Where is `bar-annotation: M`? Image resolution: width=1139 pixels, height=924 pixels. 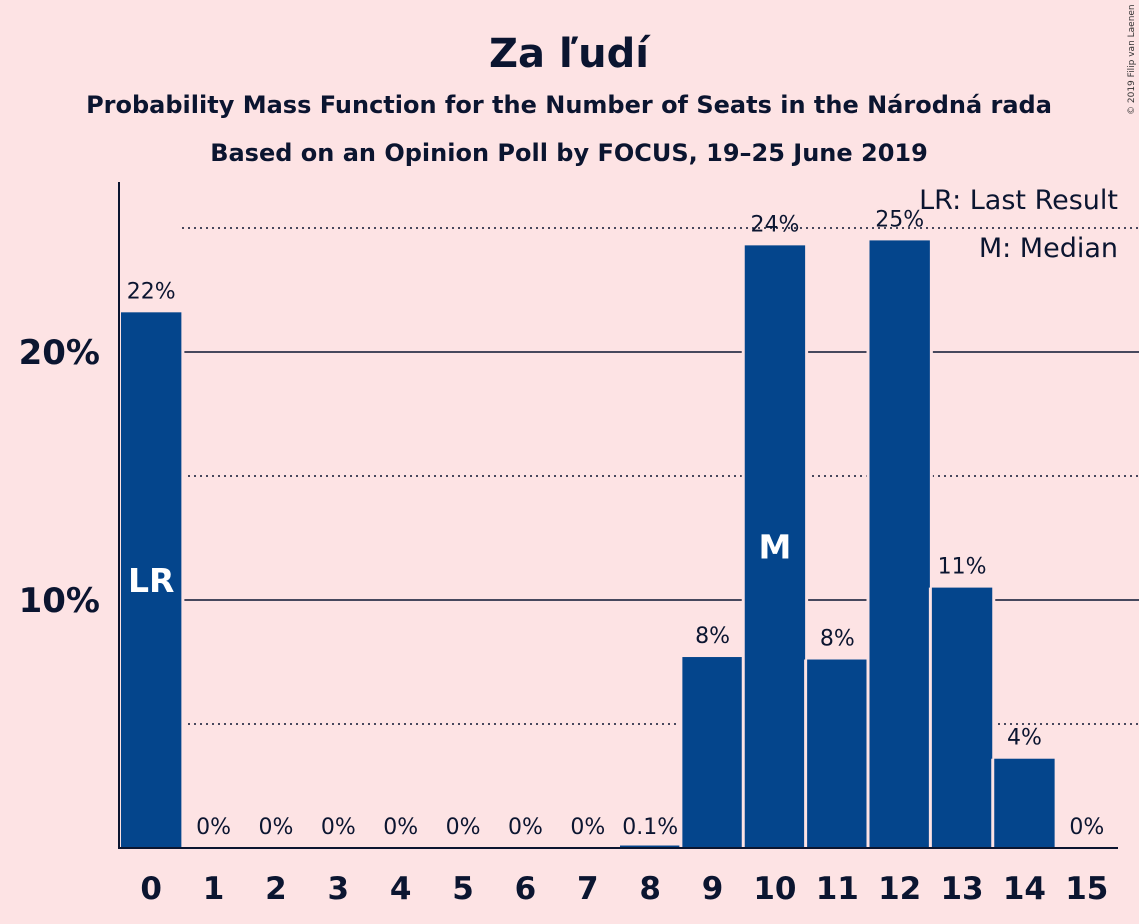
bar-annotation: M is located at coordinates (775, 547).